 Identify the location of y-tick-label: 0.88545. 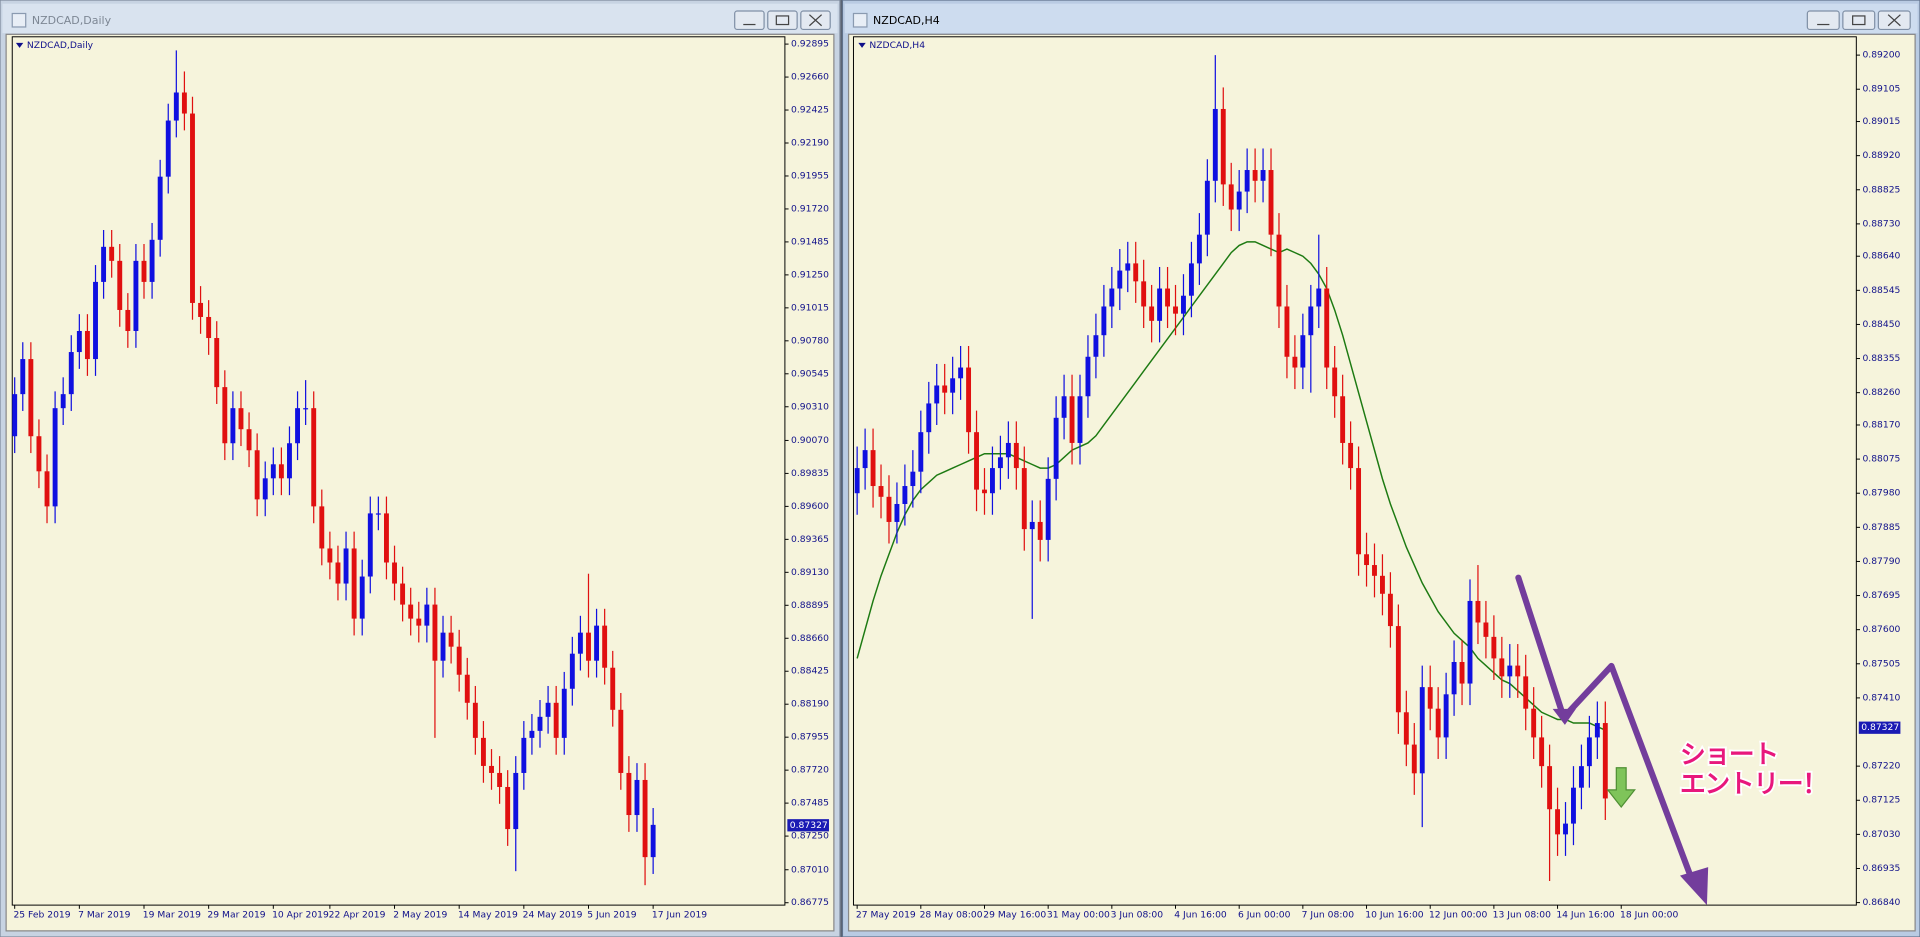
(1881, 290).